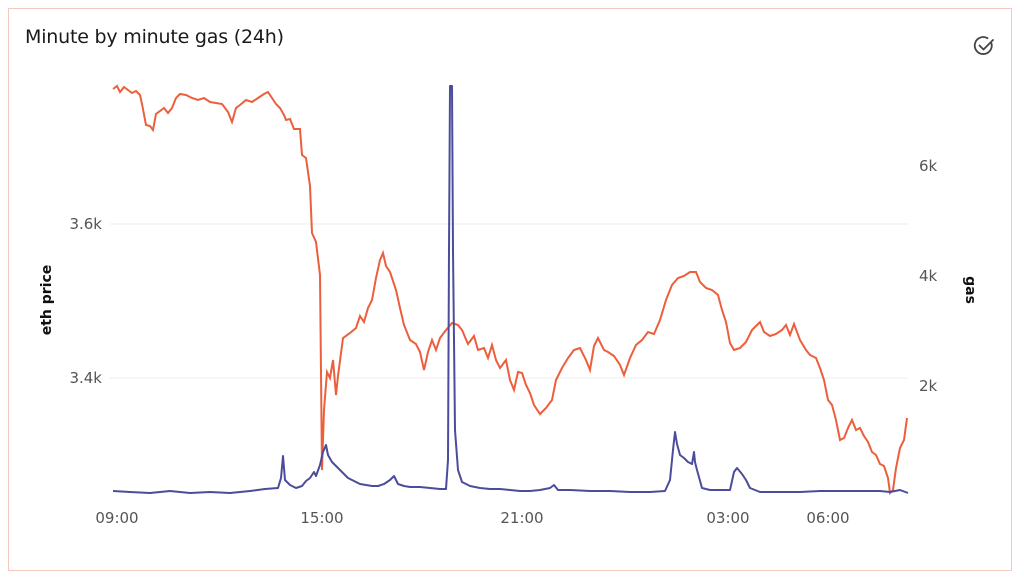 The width and height of the screenshot is (1024, 581). Describe the element at coordinates (984, 46) in the screenshot. I see `check-circle-icon` at that location.